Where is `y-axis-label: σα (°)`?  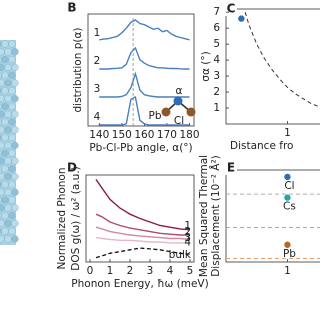 y-axis-label: σα (°) is located at coordinates (206, 66).